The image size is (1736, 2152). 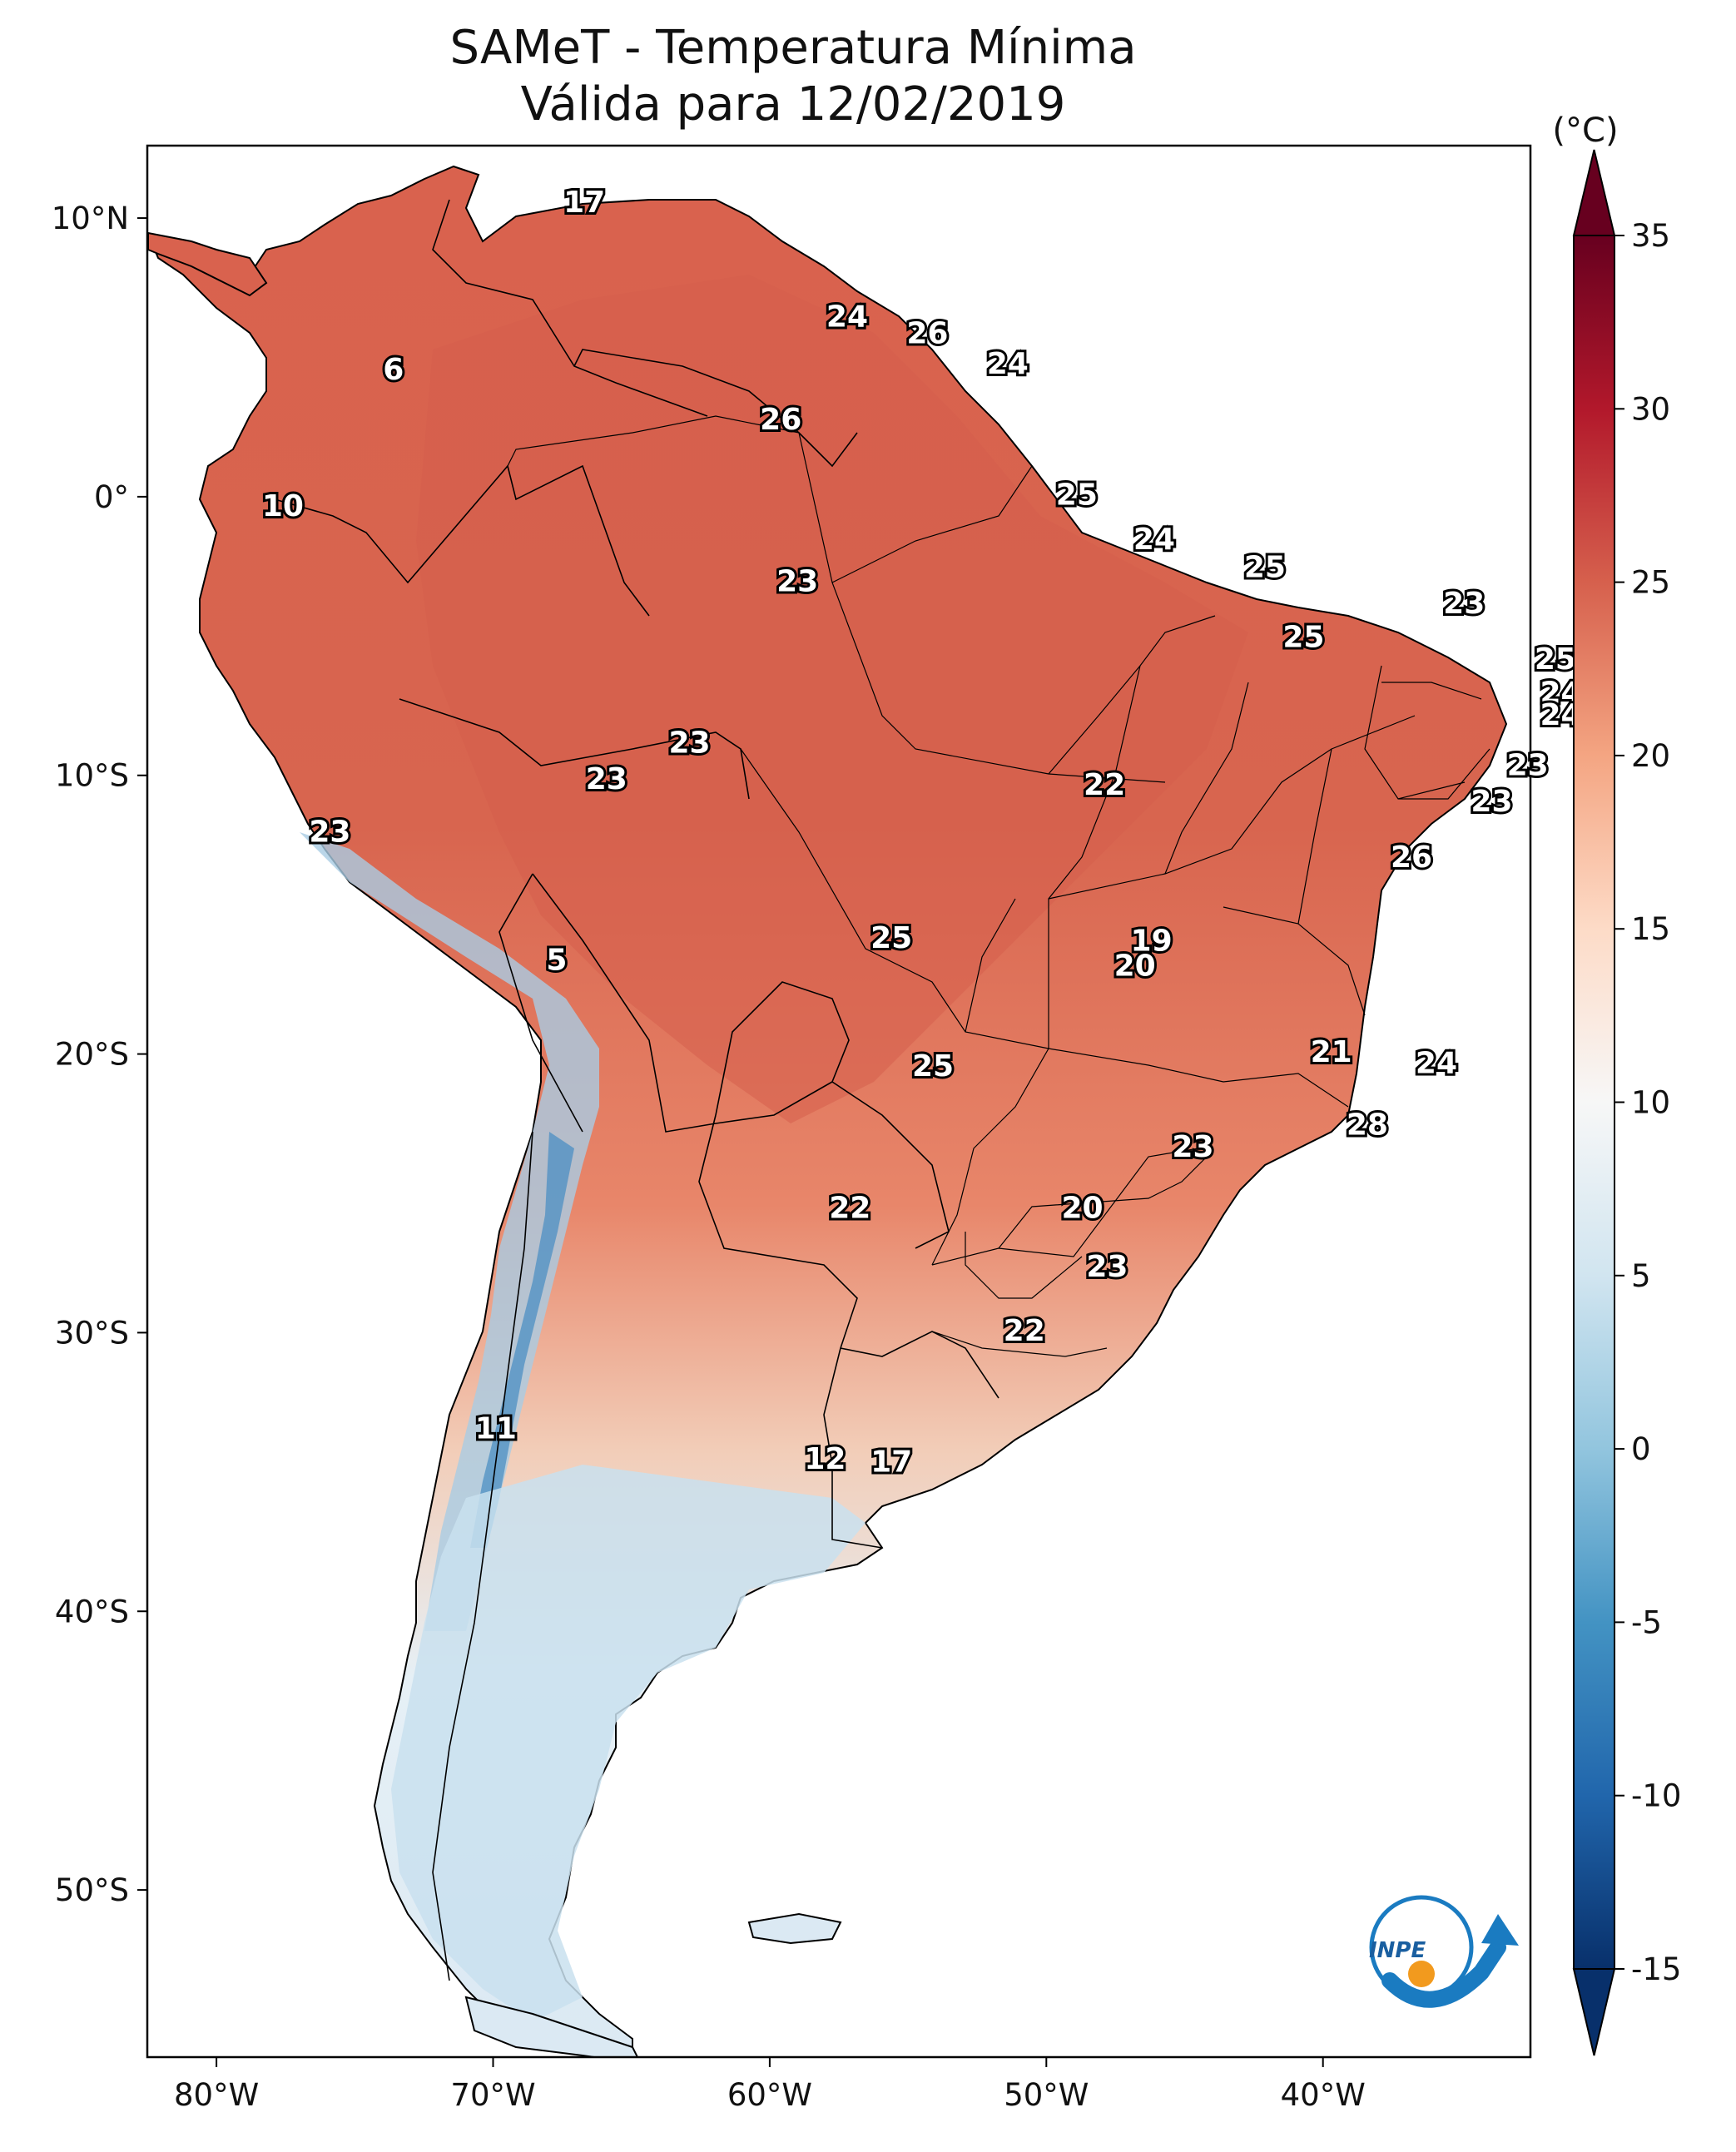 I want to click on lat-tick-label: 40°S, so click(x=92, y=1611).